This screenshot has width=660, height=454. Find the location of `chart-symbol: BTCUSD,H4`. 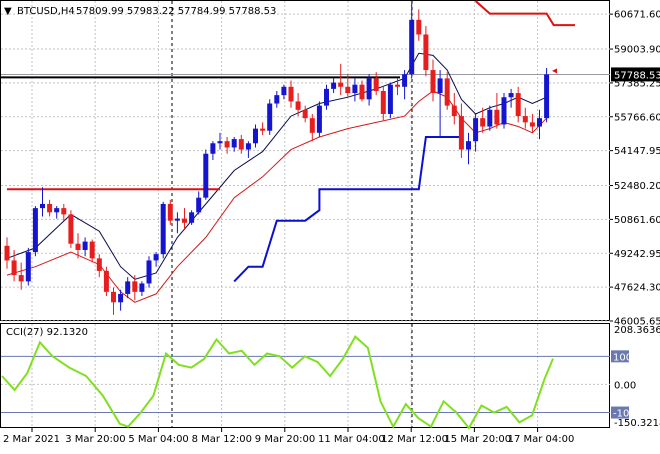

chart-symbol: BTCUSD,H4 is located at coordinates (46, 11).